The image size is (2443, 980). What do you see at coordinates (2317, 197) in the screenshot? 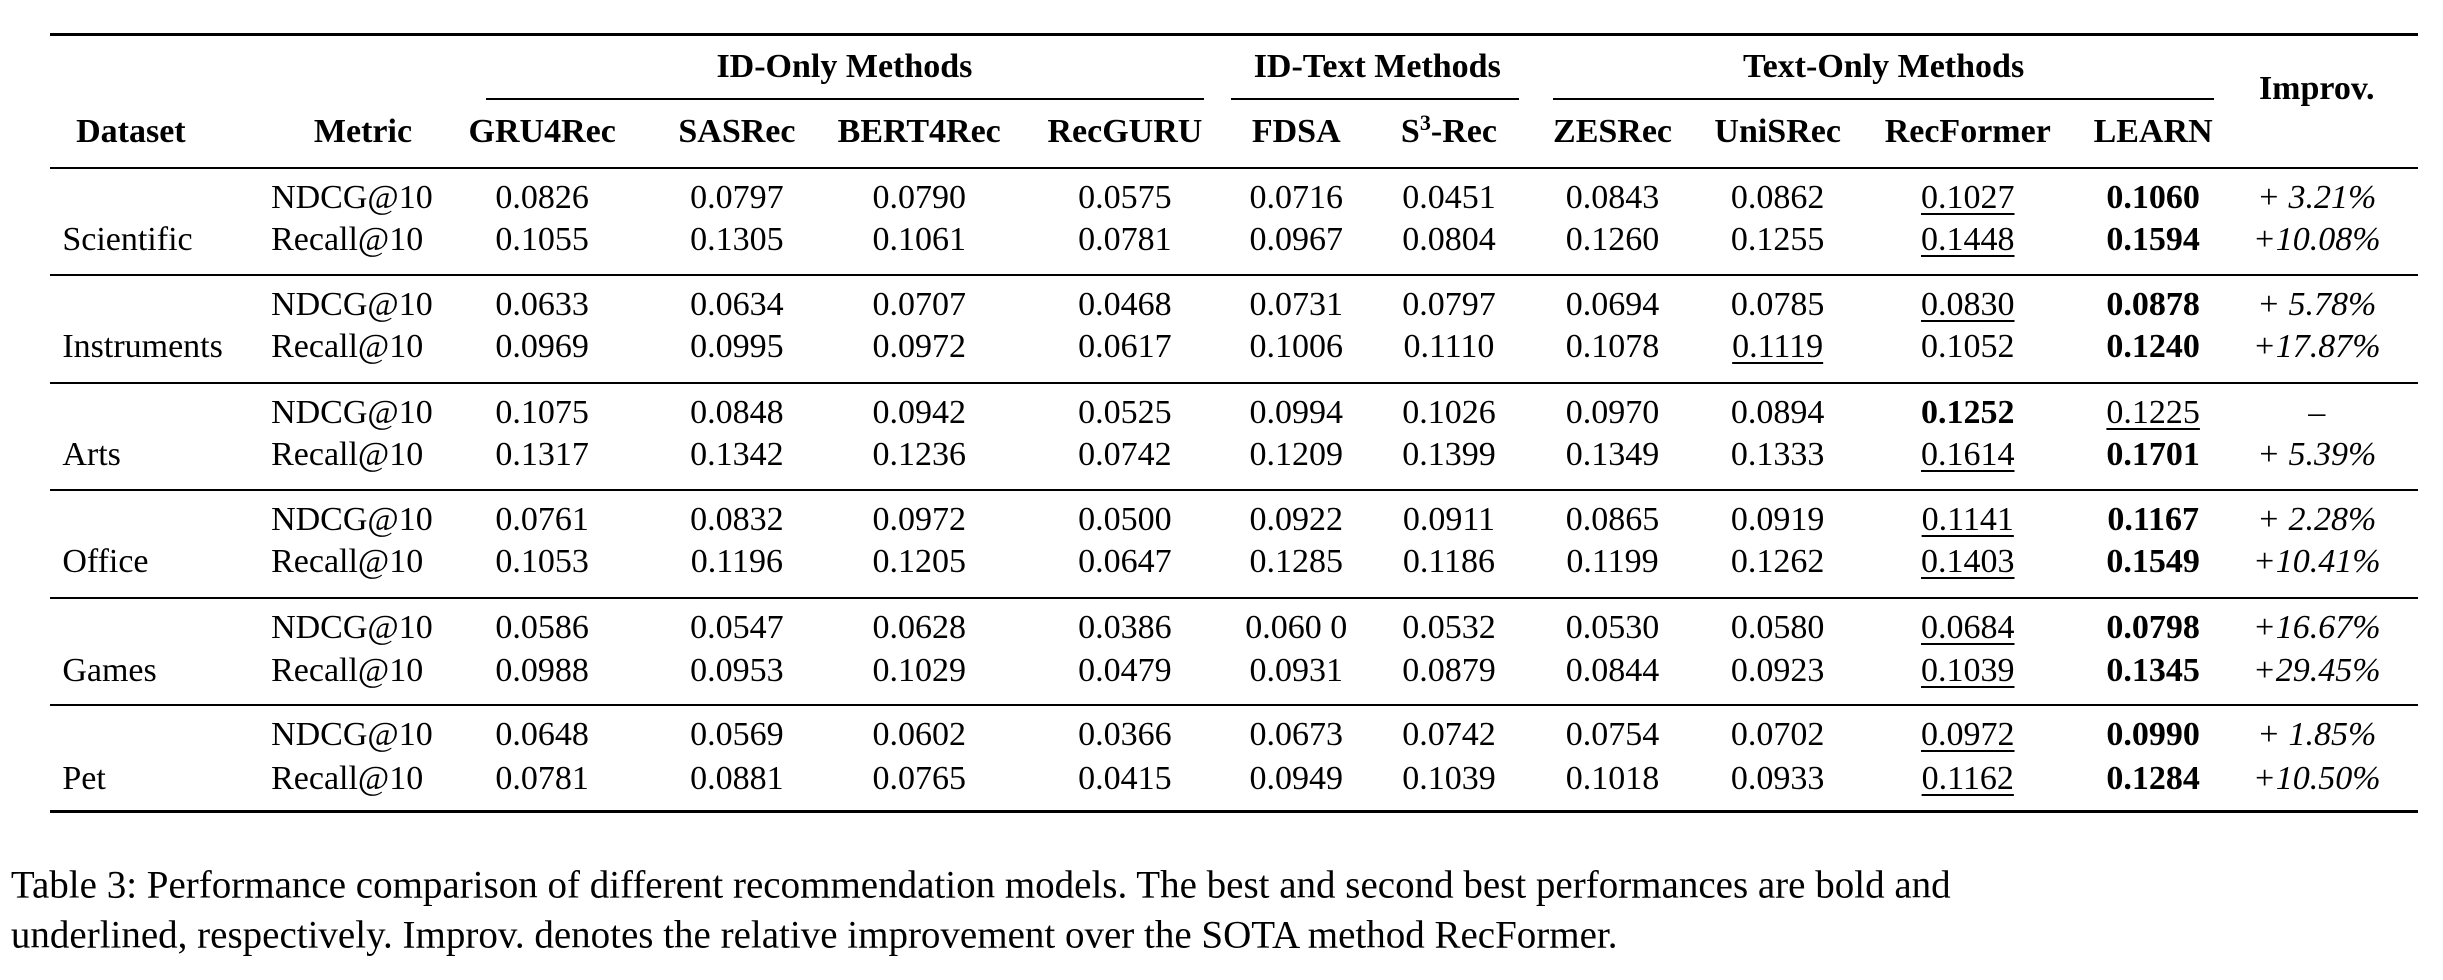
I see `improvement: + 3.21%` at bounding box center [2317, 197].